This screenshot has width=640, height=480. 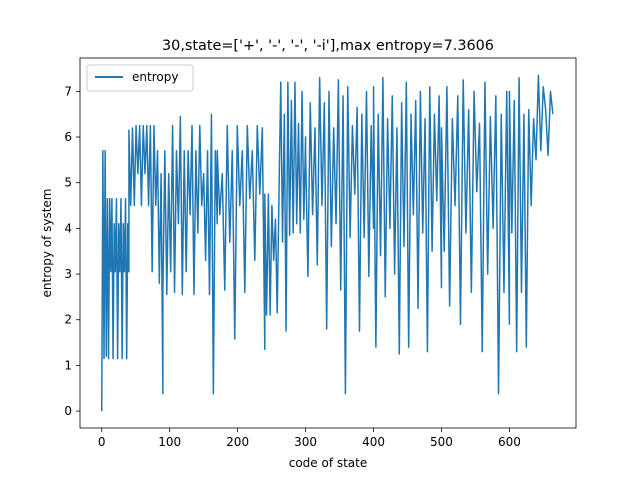 I want to click on x-tick-label: 400, so click(x=373, y=442).